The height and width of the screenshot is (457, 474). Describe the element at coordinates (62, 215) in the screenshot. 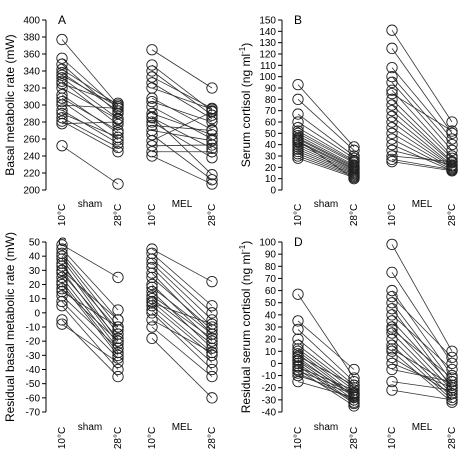

I see `x-category-label: 10°C` at that location.